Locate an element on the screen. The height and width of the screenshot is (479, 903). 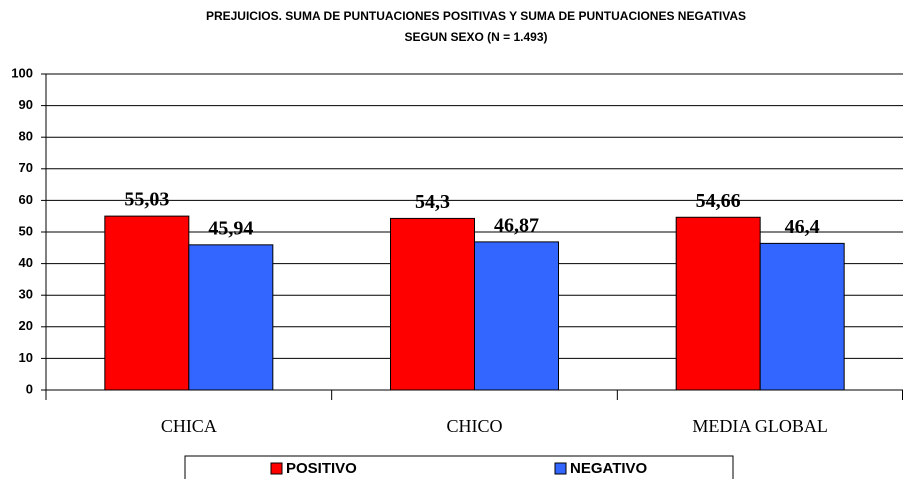
legend-box is located at coordinates (459, 467).